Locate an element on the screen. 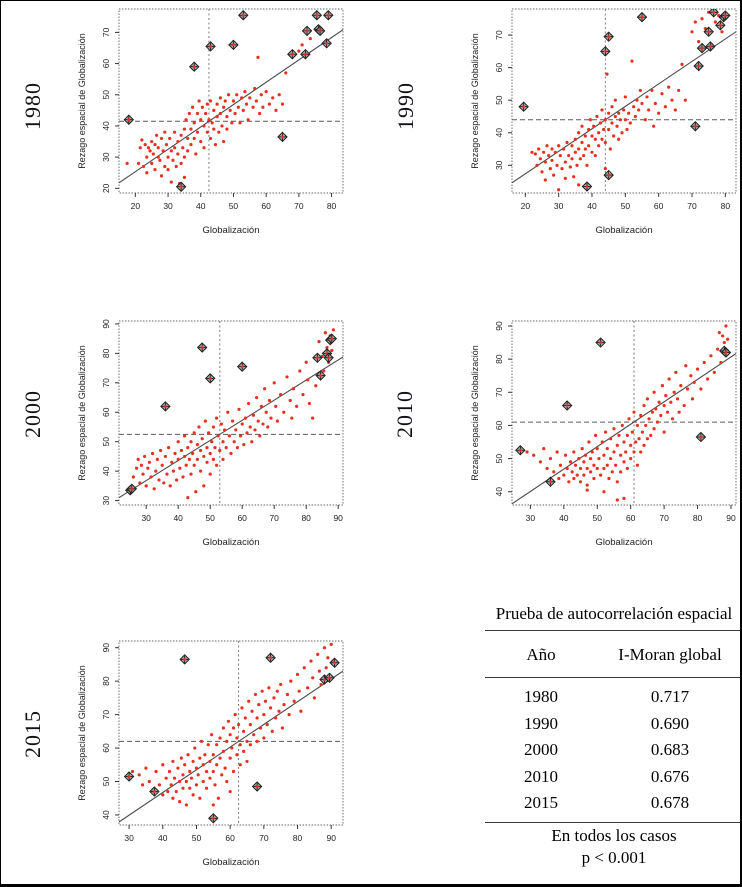 This screenshot has height=887, width=742. table-title: Prueba de autocorrelación espacial is located at coordinates (614, 613).